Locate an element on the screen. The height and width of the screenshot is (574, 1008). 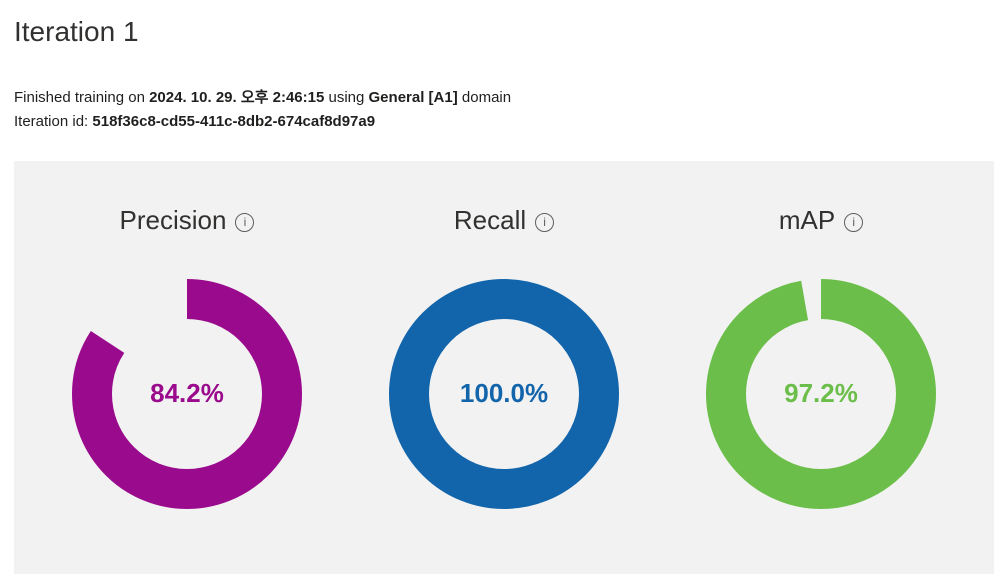
map-donut: 97.2% is located at coordinates (821, 394).